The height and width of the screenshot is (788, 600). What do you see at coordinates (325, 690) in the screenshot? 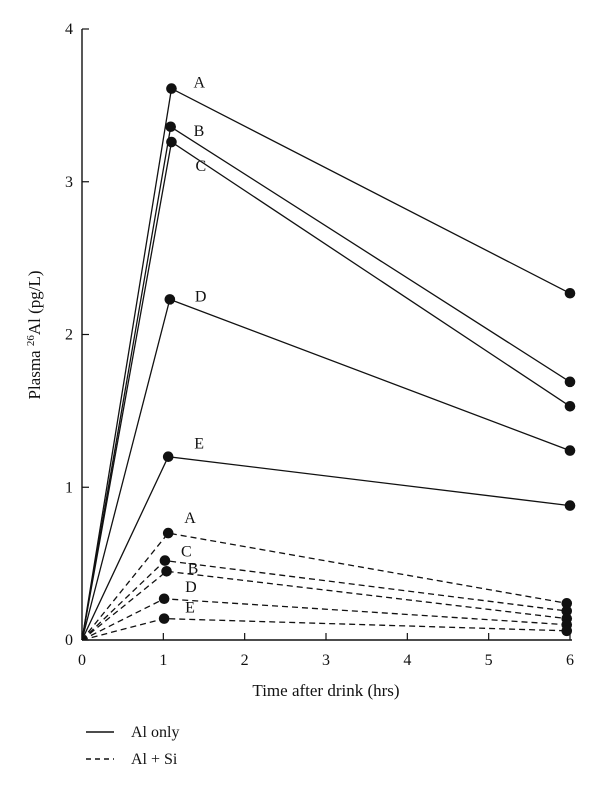
I see `x-axis-title: Time after drink (hrs)` at bounding box center [325, 690].